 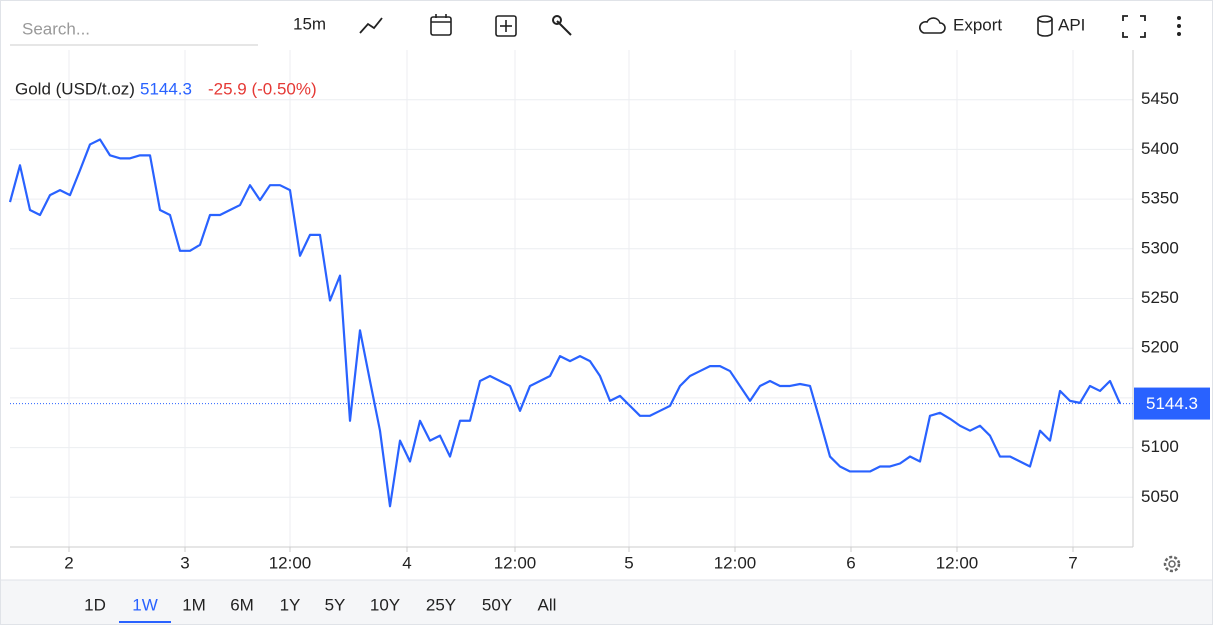 I want to click on y-tick-label: 5050, so click(x=1160, y=496).